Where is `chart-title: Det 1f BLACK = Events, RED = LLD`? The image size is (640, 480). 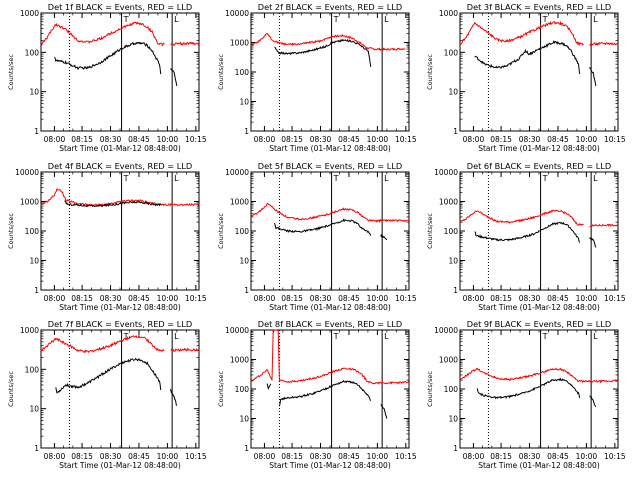
chart-title: Det 1f BLACK = Events, RED = LLD is located at coordinates (120, 7).